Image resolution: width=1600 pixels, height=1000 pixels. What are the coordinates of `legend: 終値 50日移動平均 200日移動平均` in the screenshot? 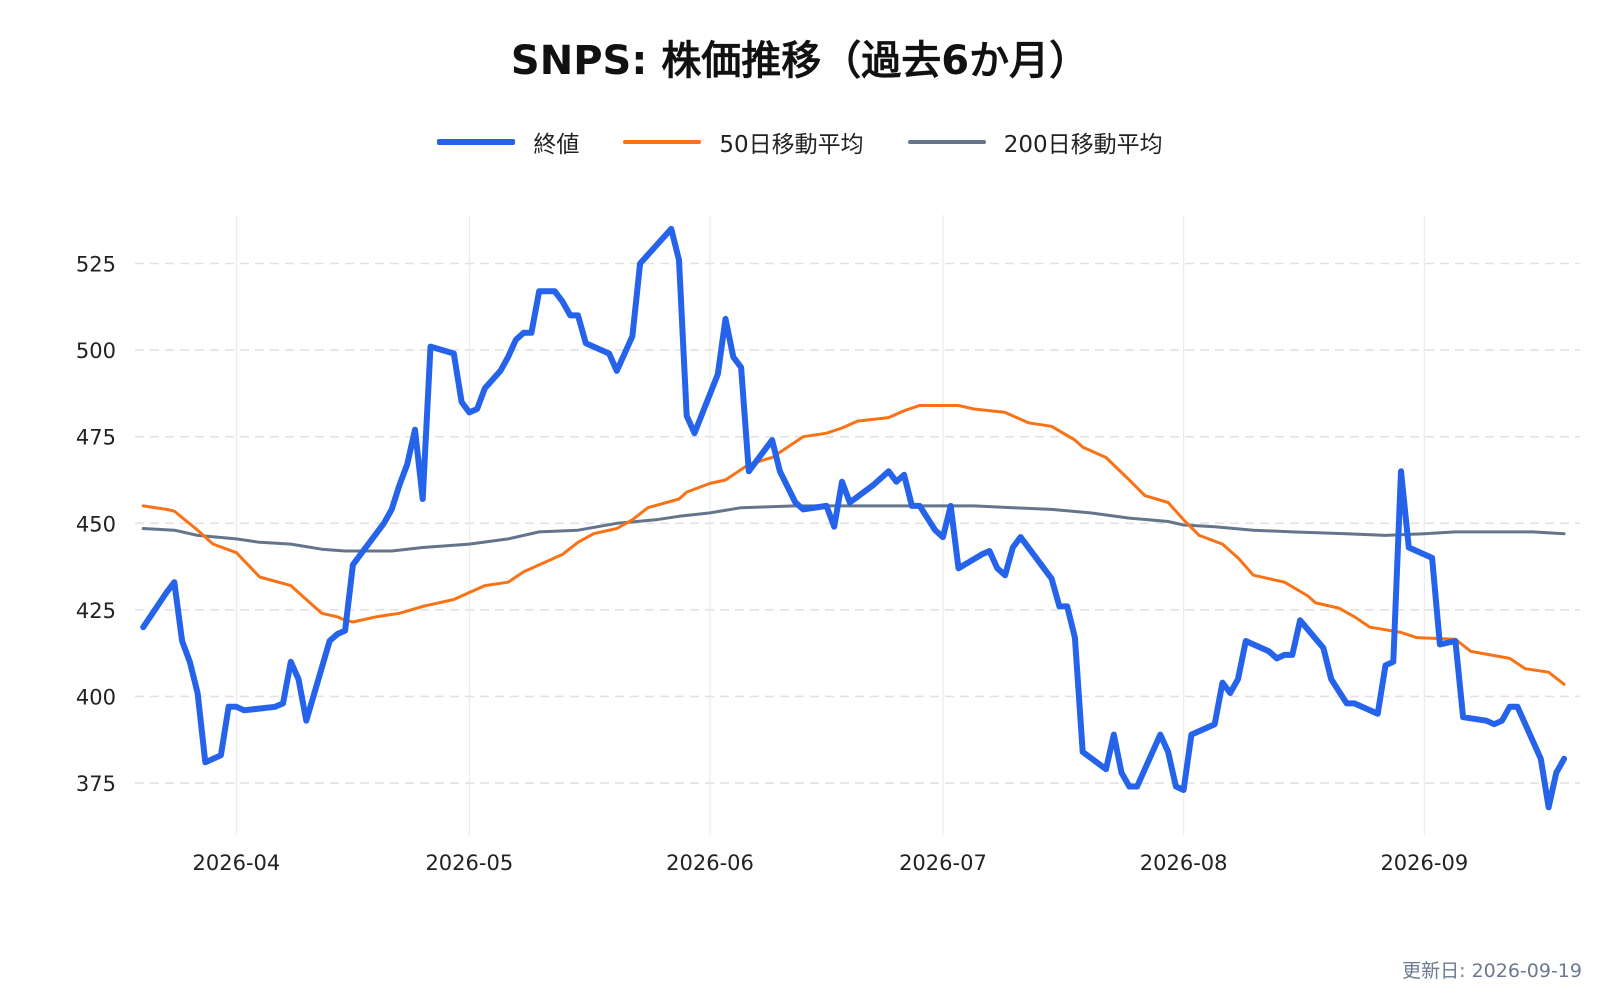 It's located at (800, 142).